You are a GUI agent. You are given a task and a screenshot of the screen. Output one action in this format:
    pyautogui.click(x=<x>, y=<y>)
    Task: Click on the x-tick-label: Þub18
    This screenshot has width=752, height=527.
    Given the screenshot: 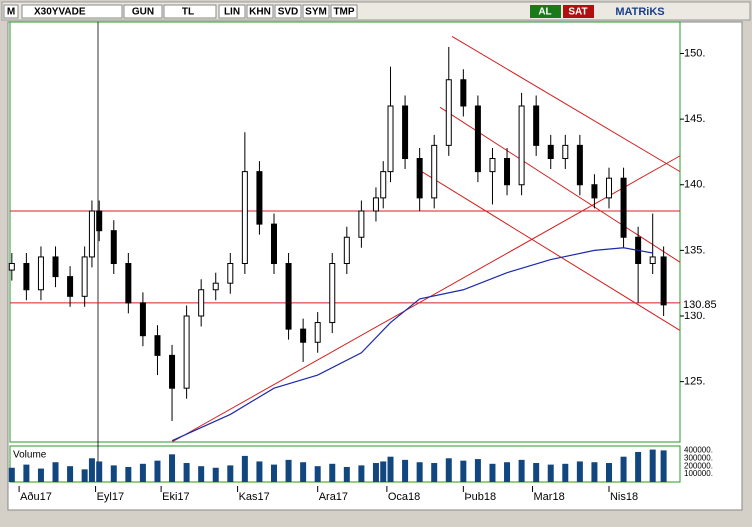 What is the action you would take?
    pyautogui.click(x=480, y=497)
    